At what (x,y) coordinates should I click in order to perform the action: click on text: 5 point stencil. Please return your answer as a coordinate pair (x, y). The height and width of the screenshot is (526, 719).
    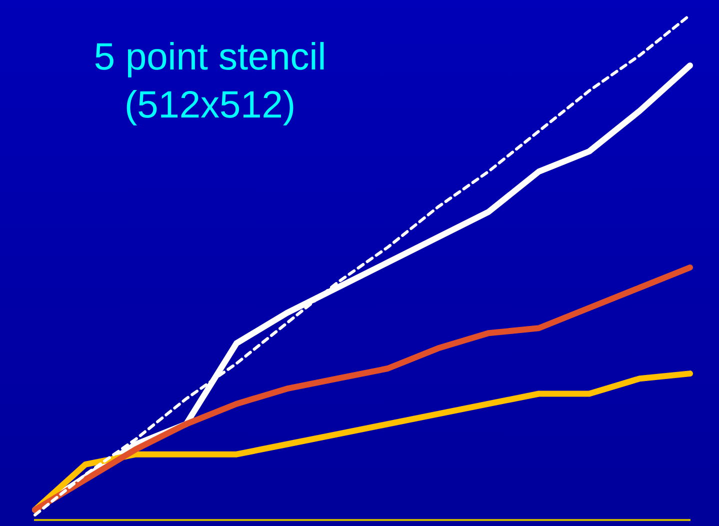
    Looking at the image, I should click on (210, 57).